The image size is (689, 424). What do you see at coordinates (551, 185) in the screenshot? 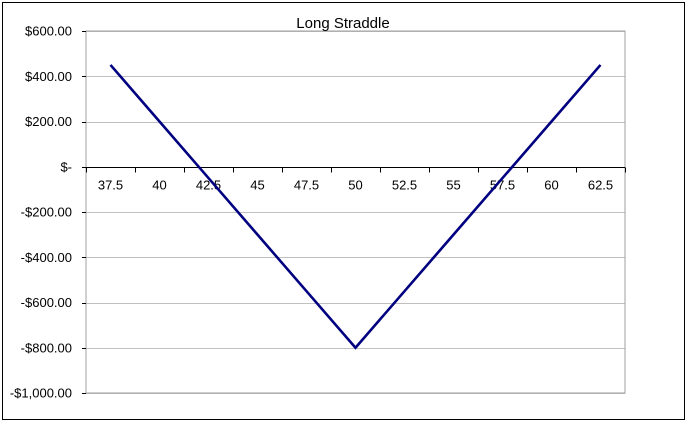
I see `x-tick-label: 60` at bounding box center [551, 185].